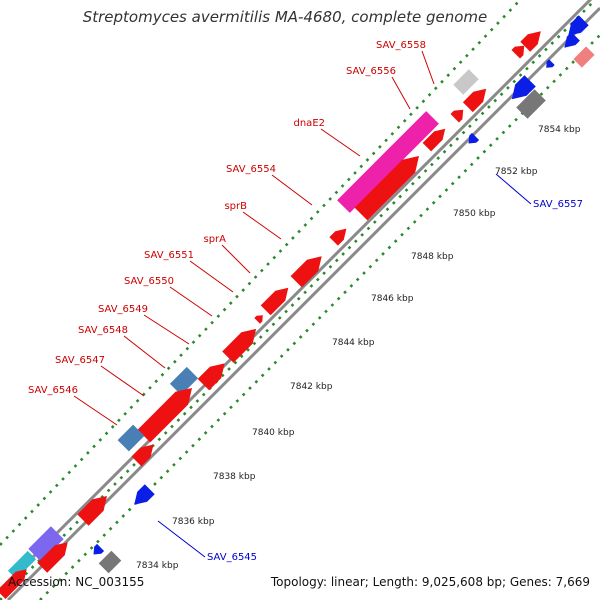  What do you see at coordinates (123, 309) in the screenshot?
I see `gene-label: SAV_6549` at bounding box center [123, 309].